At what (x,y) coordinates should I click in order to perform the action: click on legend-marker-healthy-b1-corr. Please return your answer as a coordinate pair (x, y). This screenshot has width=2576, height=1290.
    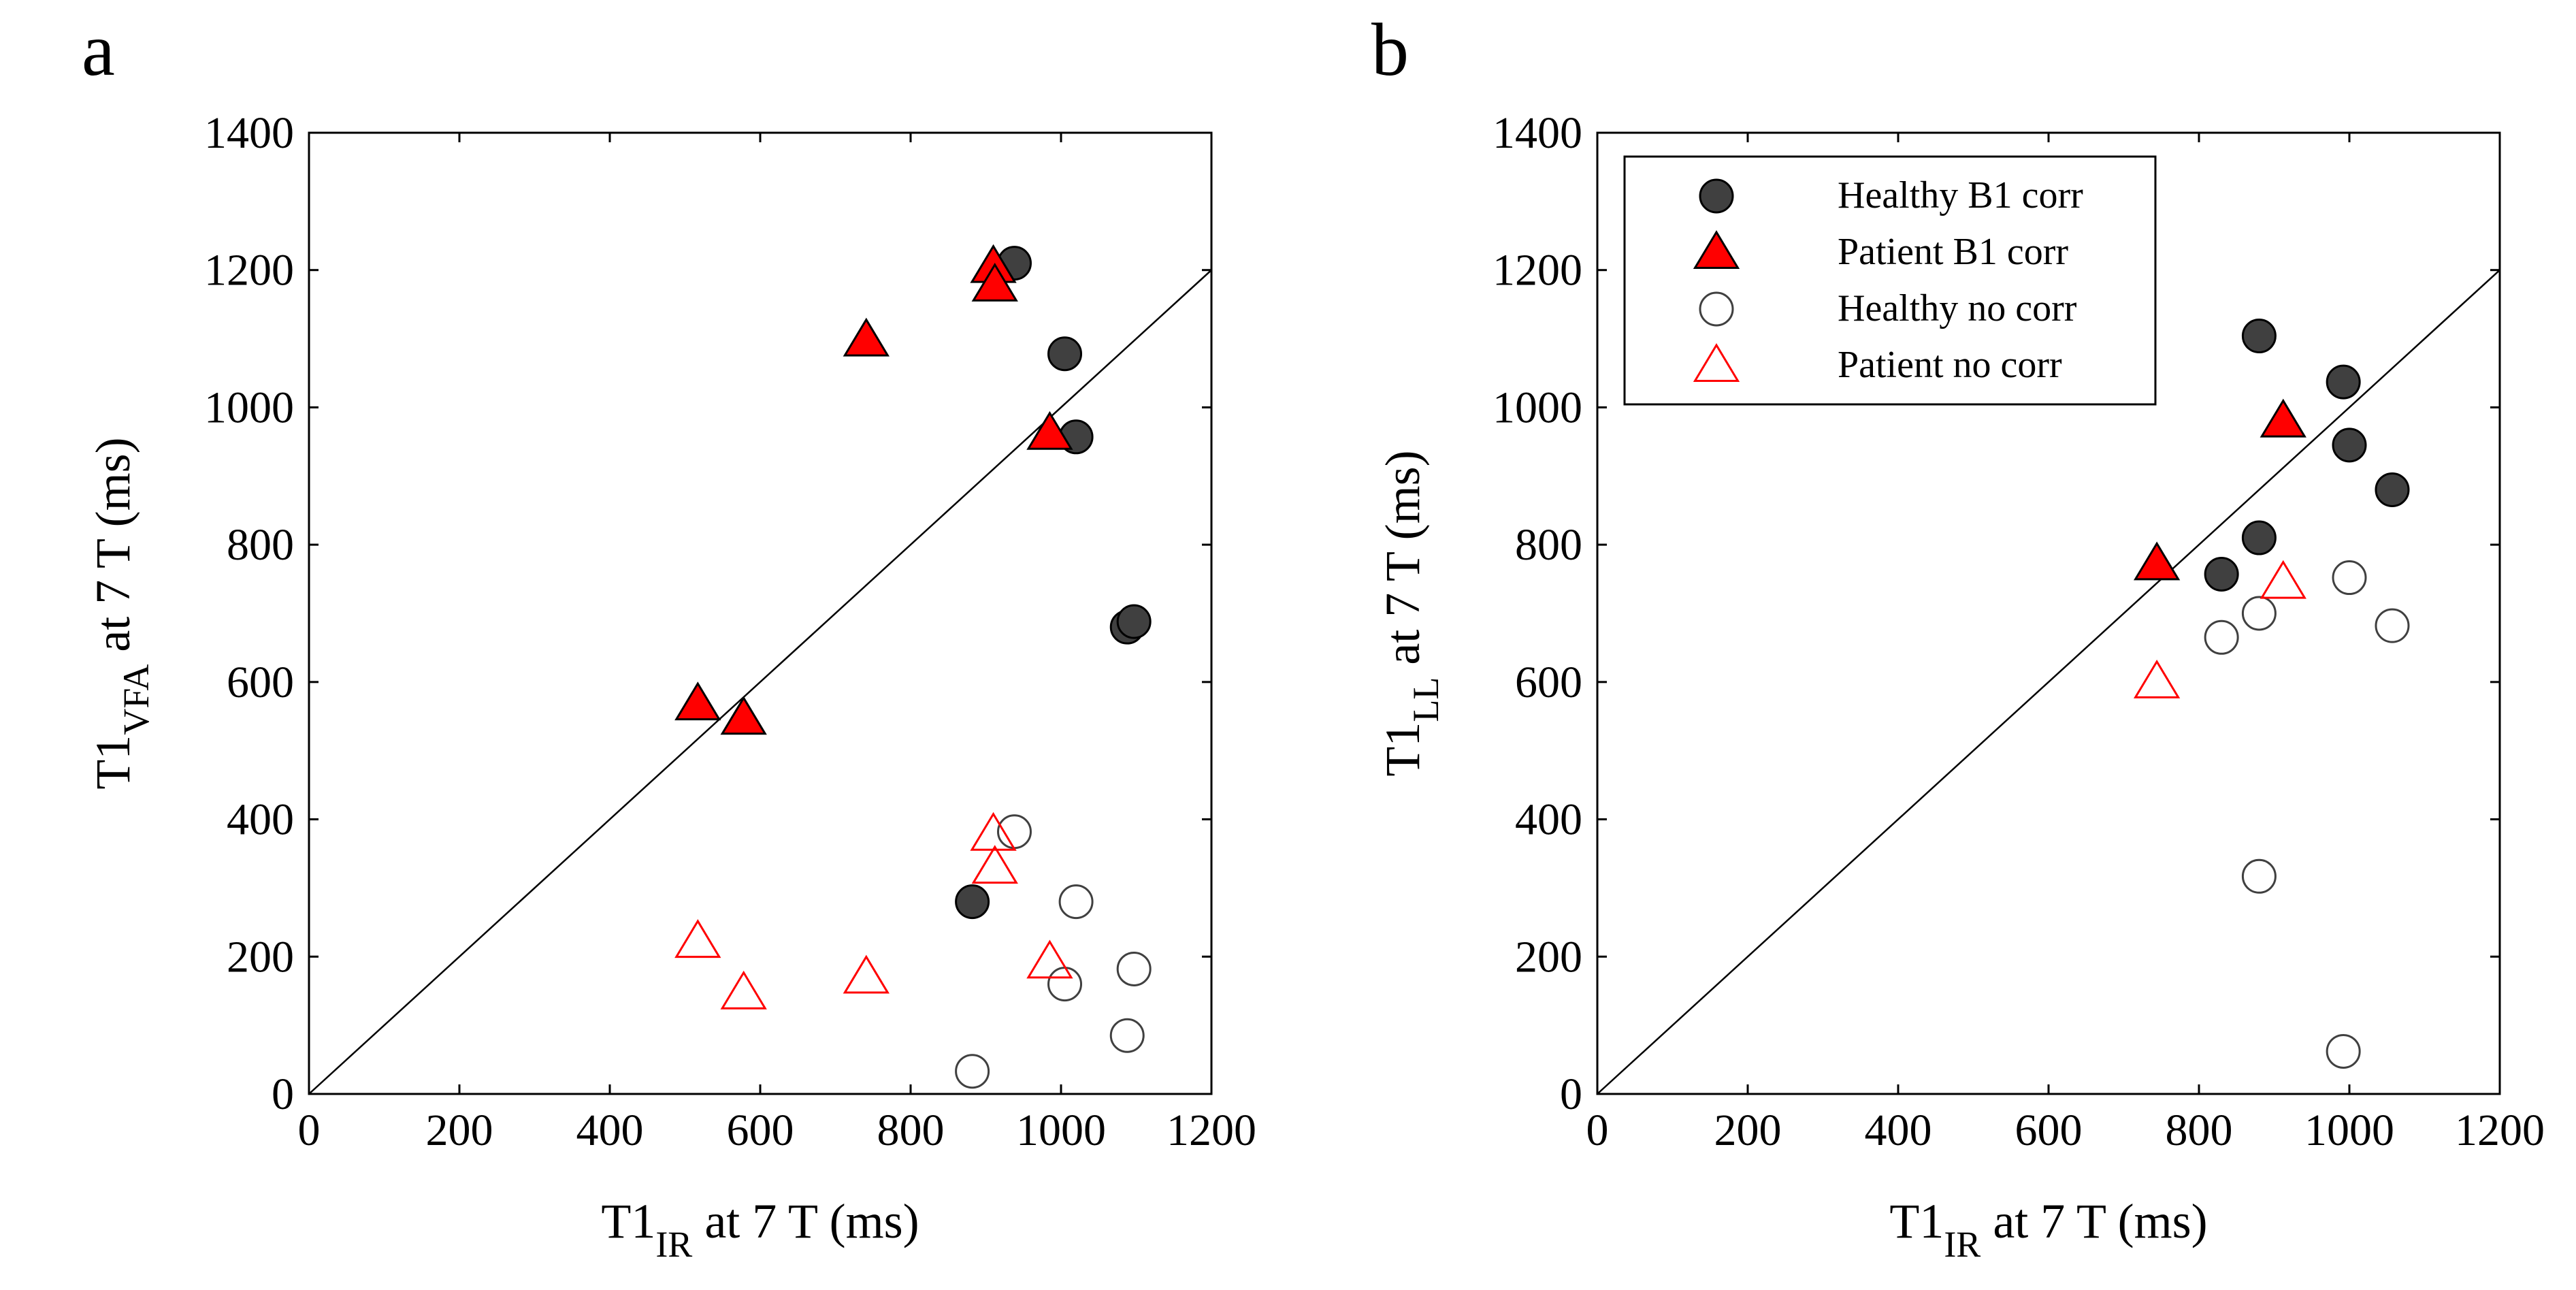
    Looking at the image, I should click on (1716, 196).